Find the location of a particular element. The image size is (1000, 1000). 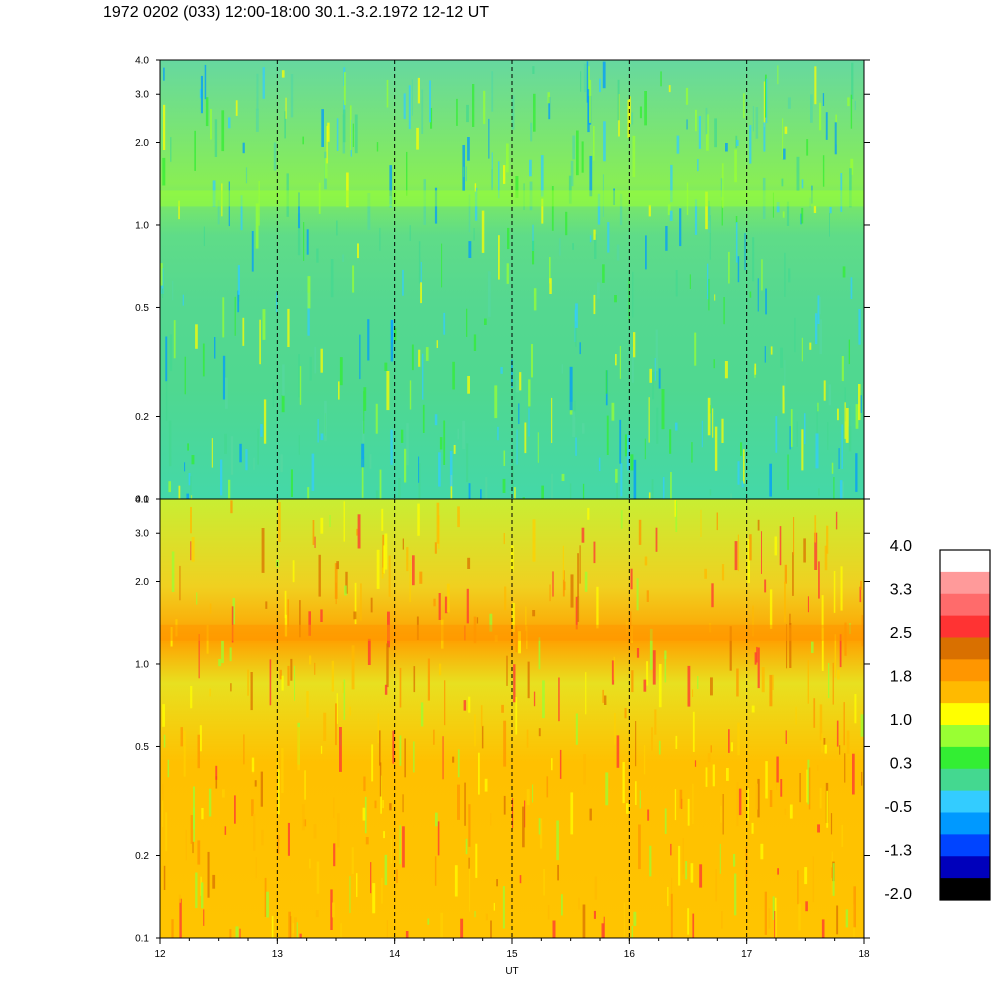

x-tick-label: 14 is located at coordinates (395, 954).